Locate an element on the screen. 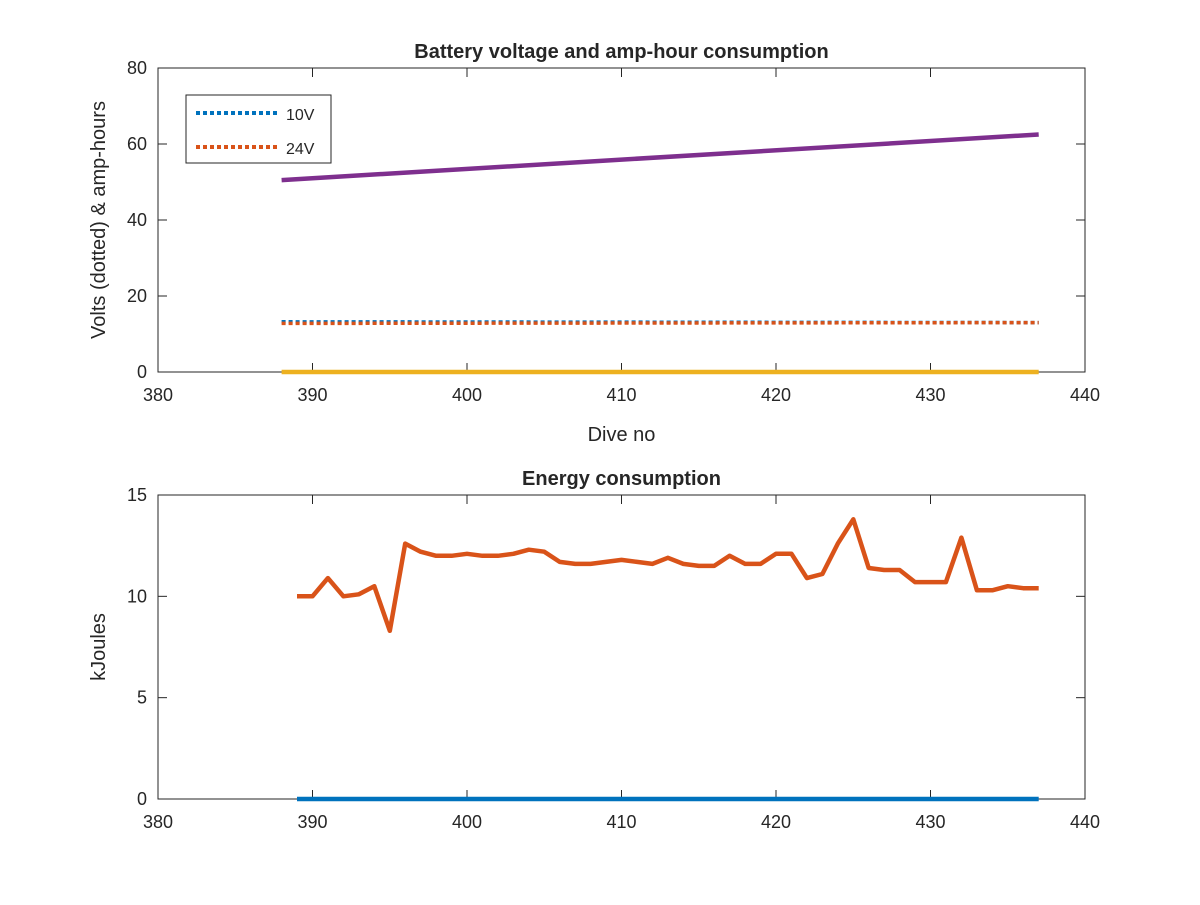  chart1-legend-label-10v: 10V is located at coordinates (300, 115).